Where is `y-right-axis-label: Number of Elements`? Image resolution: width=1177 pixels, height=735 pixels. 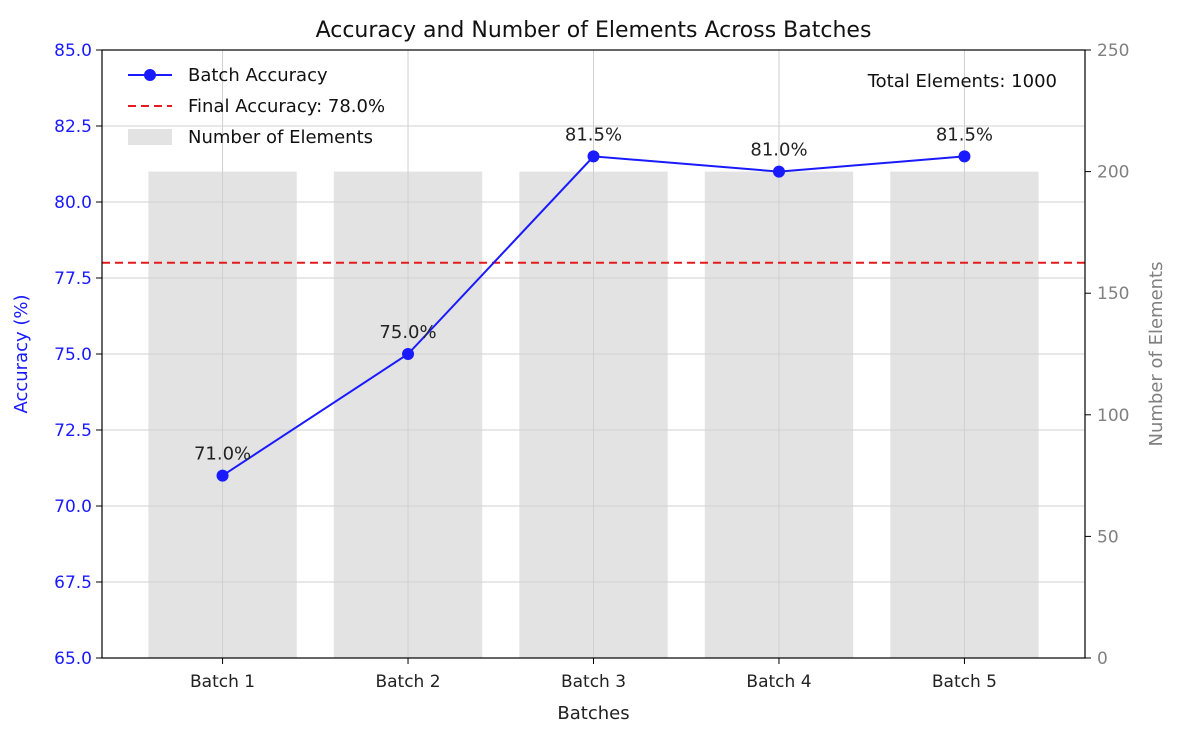
y-right-axis-label: Number of Elements is located at coordinates (1156, 353).